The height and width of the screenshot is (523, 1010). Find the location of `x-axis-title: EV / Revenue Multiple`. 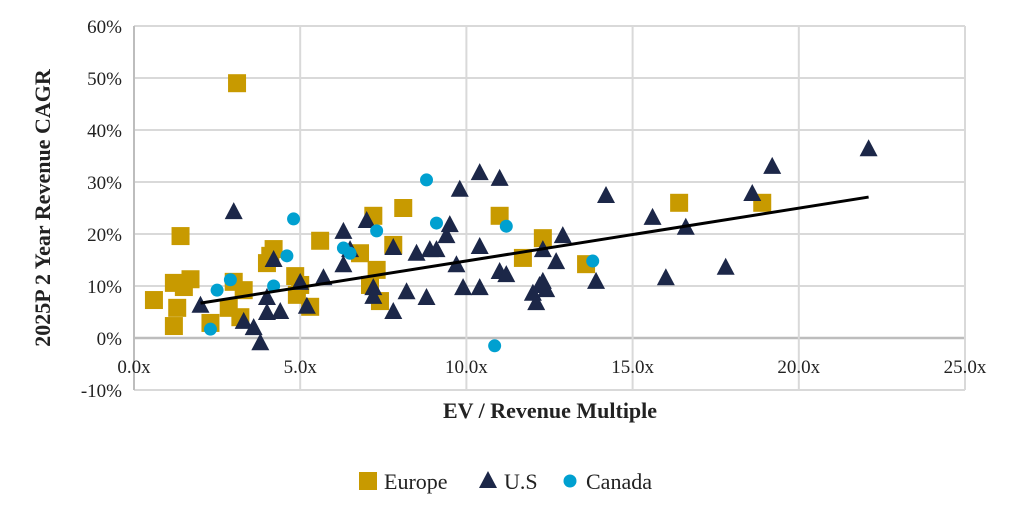

x-axis-title: EV / Revenue Multiple is located at coordinates (550, 410).